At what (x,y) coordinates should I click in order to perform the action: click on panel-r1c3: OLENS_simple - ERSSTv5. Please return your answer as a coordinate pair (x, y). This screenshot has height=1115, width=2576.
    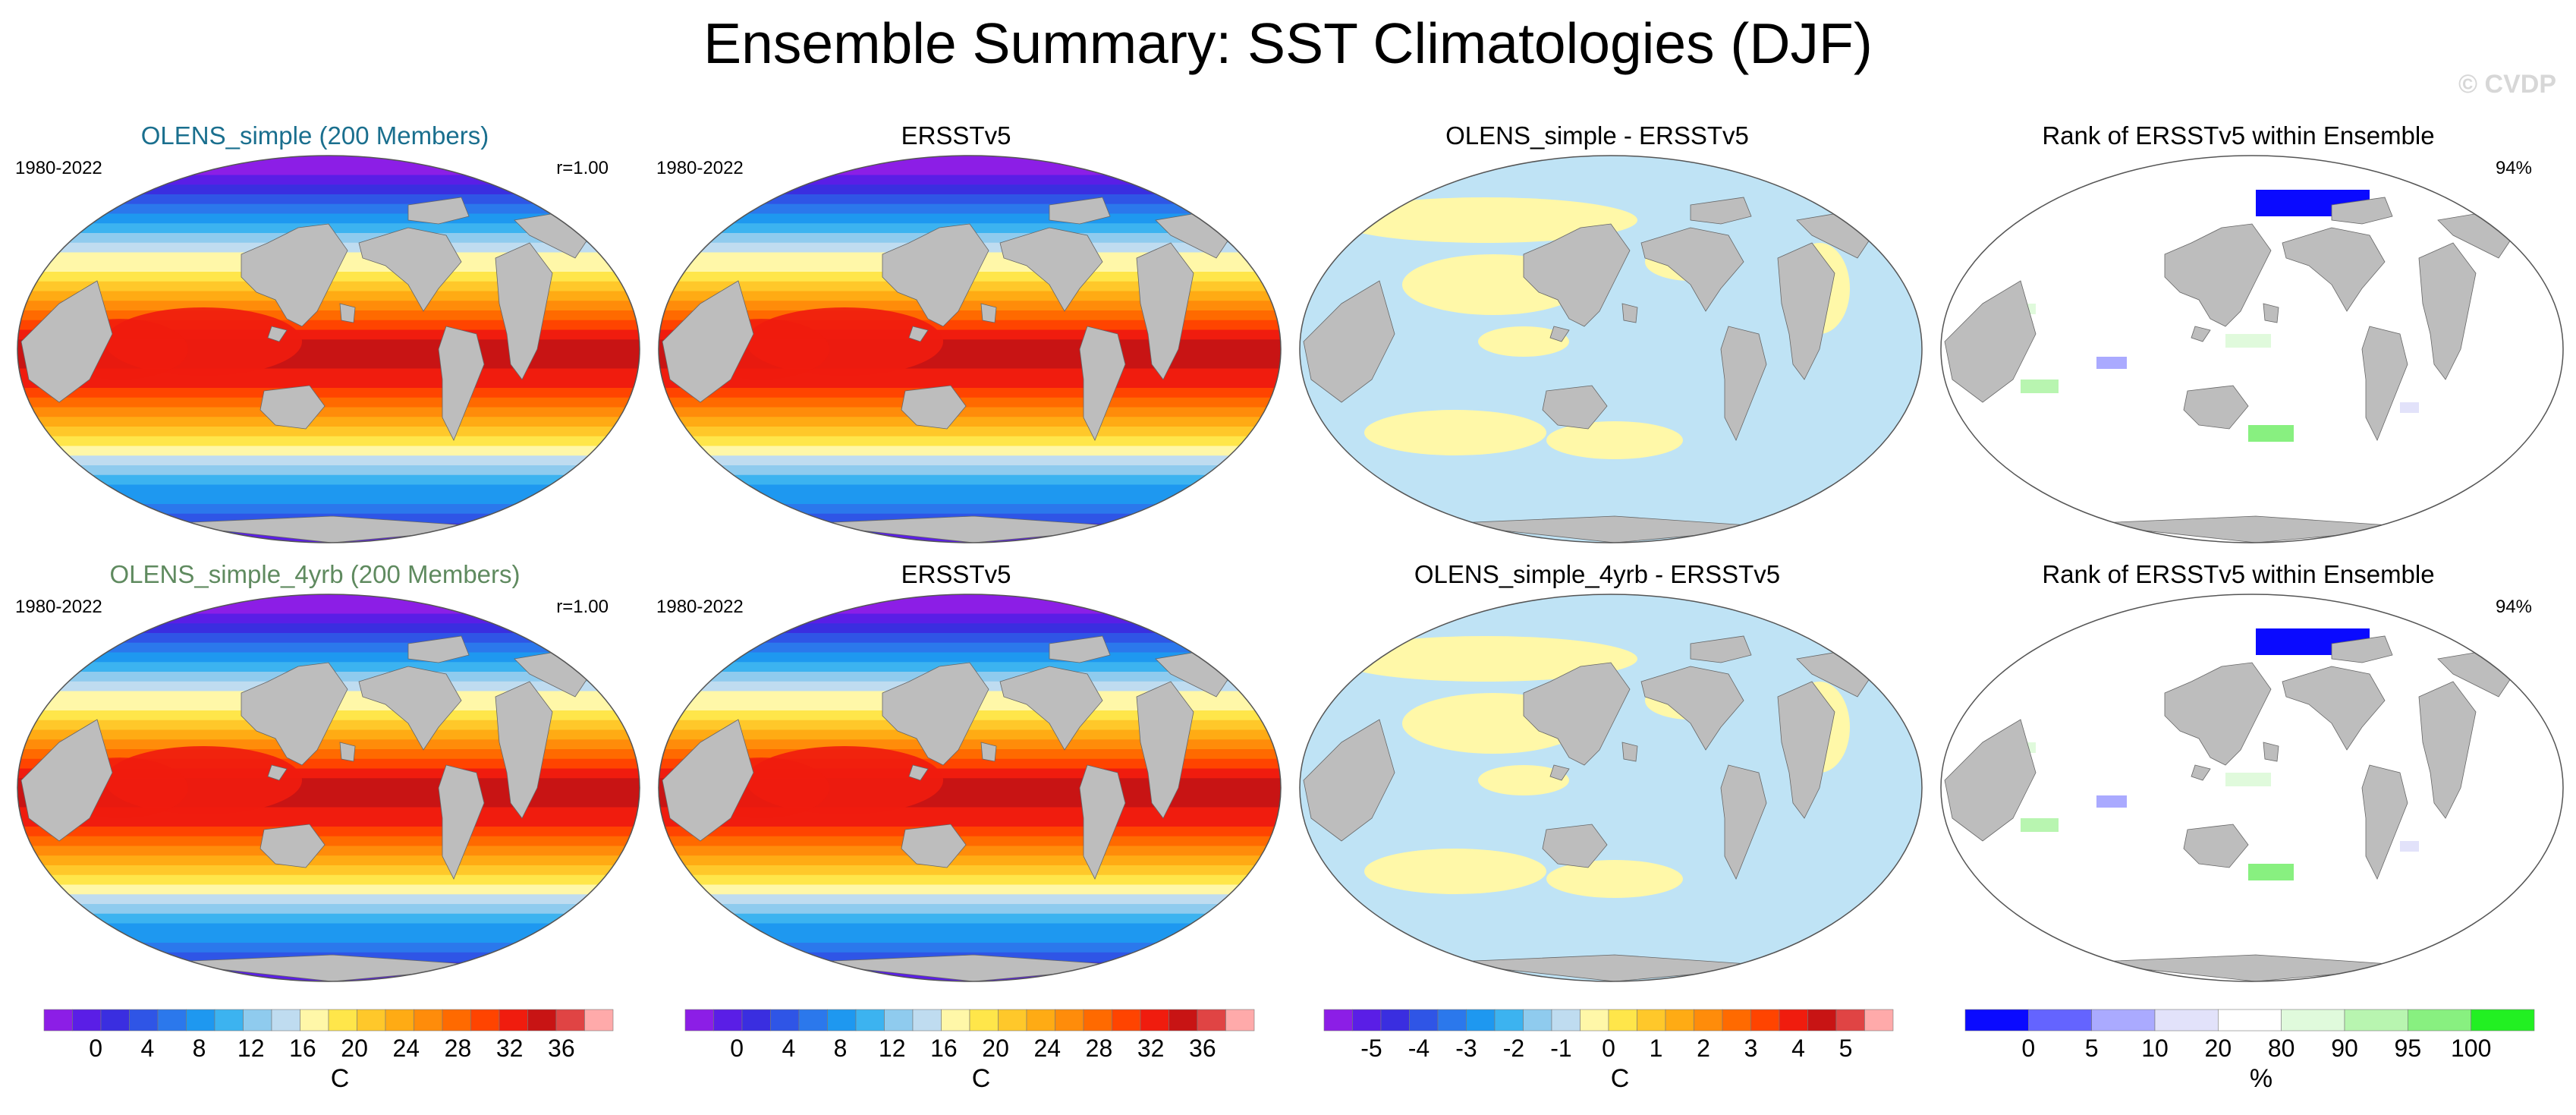
    Looking at the image, I should click on (1602, 339).